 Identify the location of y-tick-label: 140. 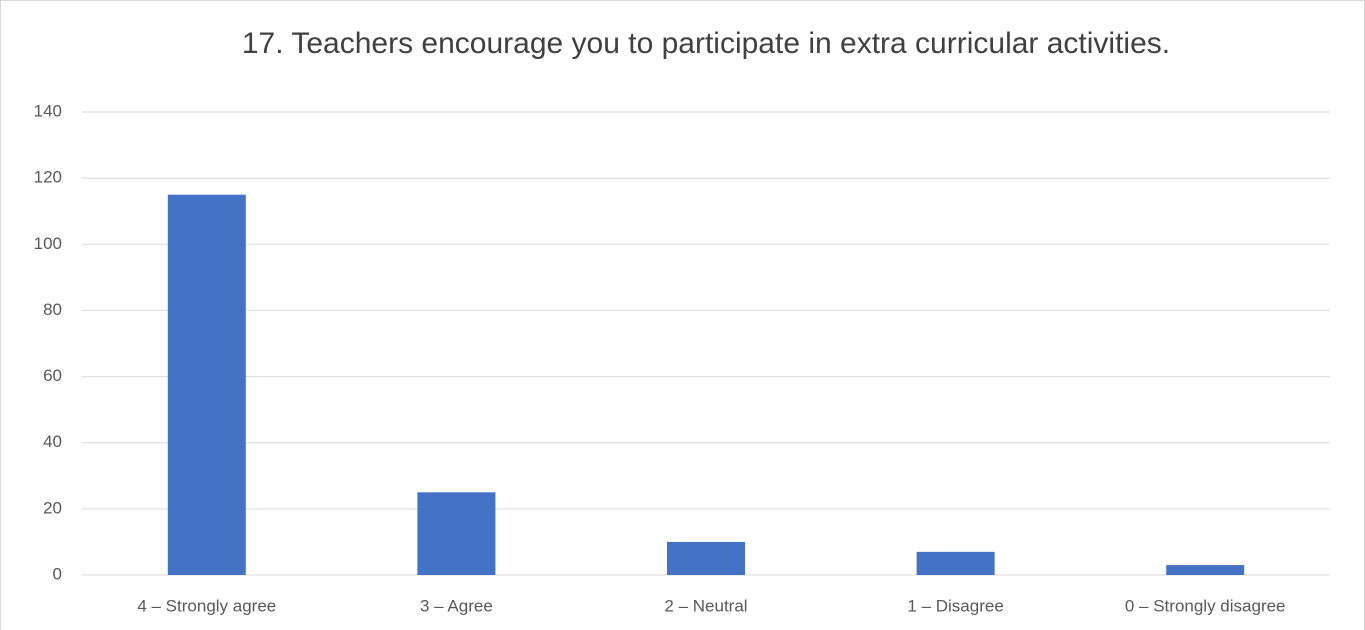
(48, 110).